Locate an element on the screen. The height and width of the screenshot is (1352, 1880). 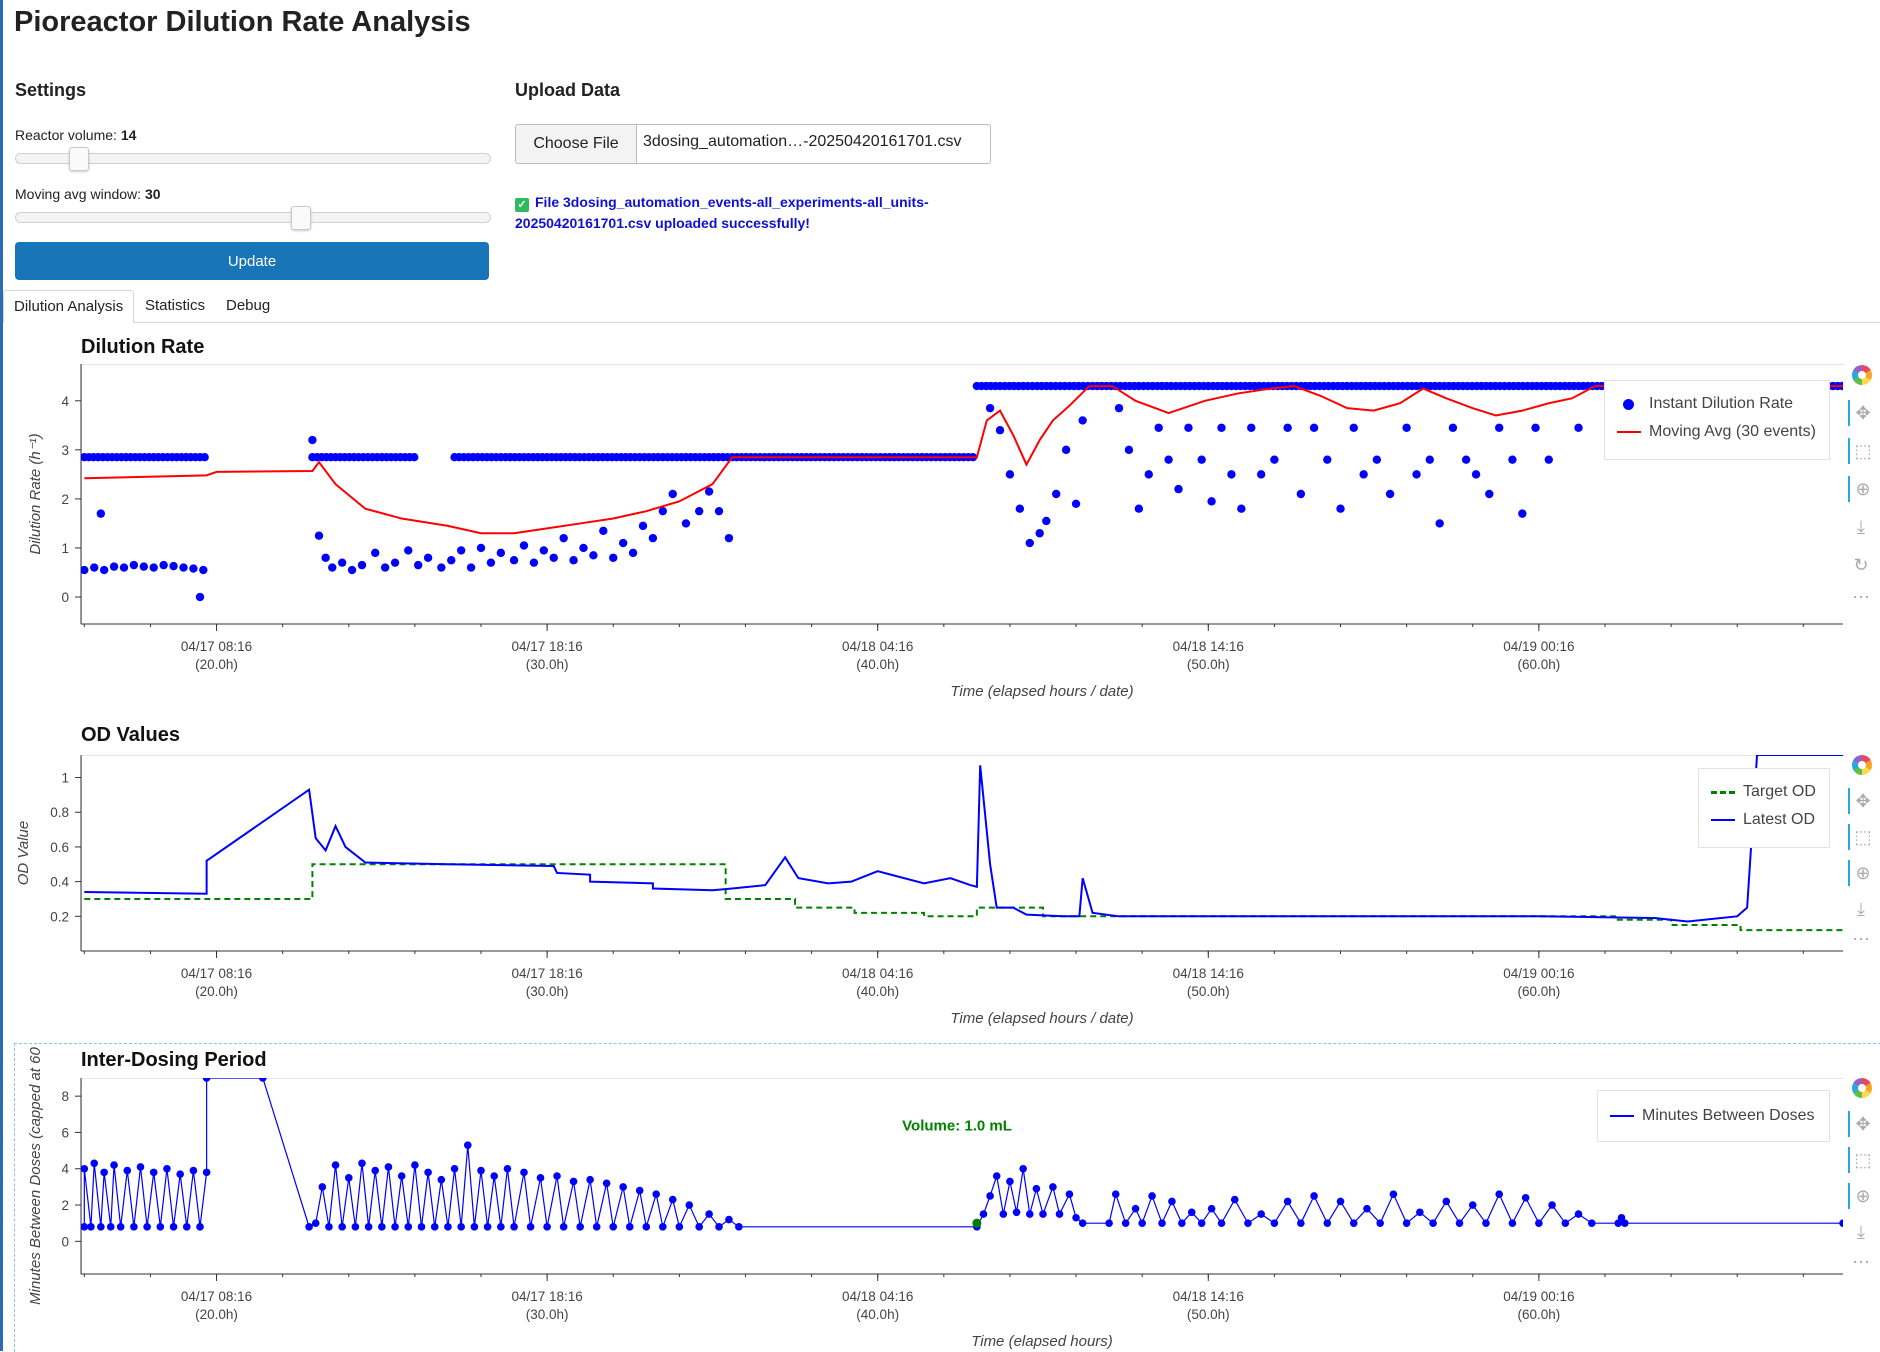
choose-file-button: Choose File is located at coordinates (576, 144).